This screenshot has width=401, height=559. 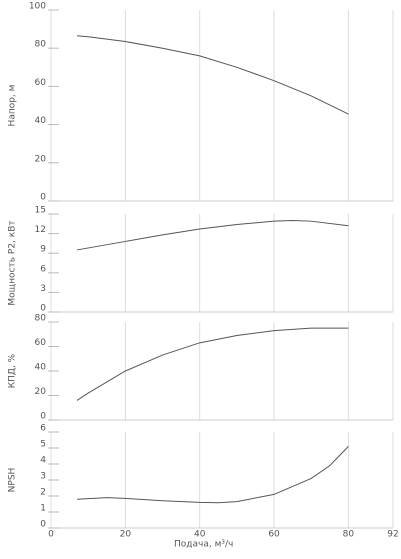 What do you see at coordinates (13, 106) in the screenshot?
I see `y-axis-label: Напор, м` at bounding box center [13, 106].